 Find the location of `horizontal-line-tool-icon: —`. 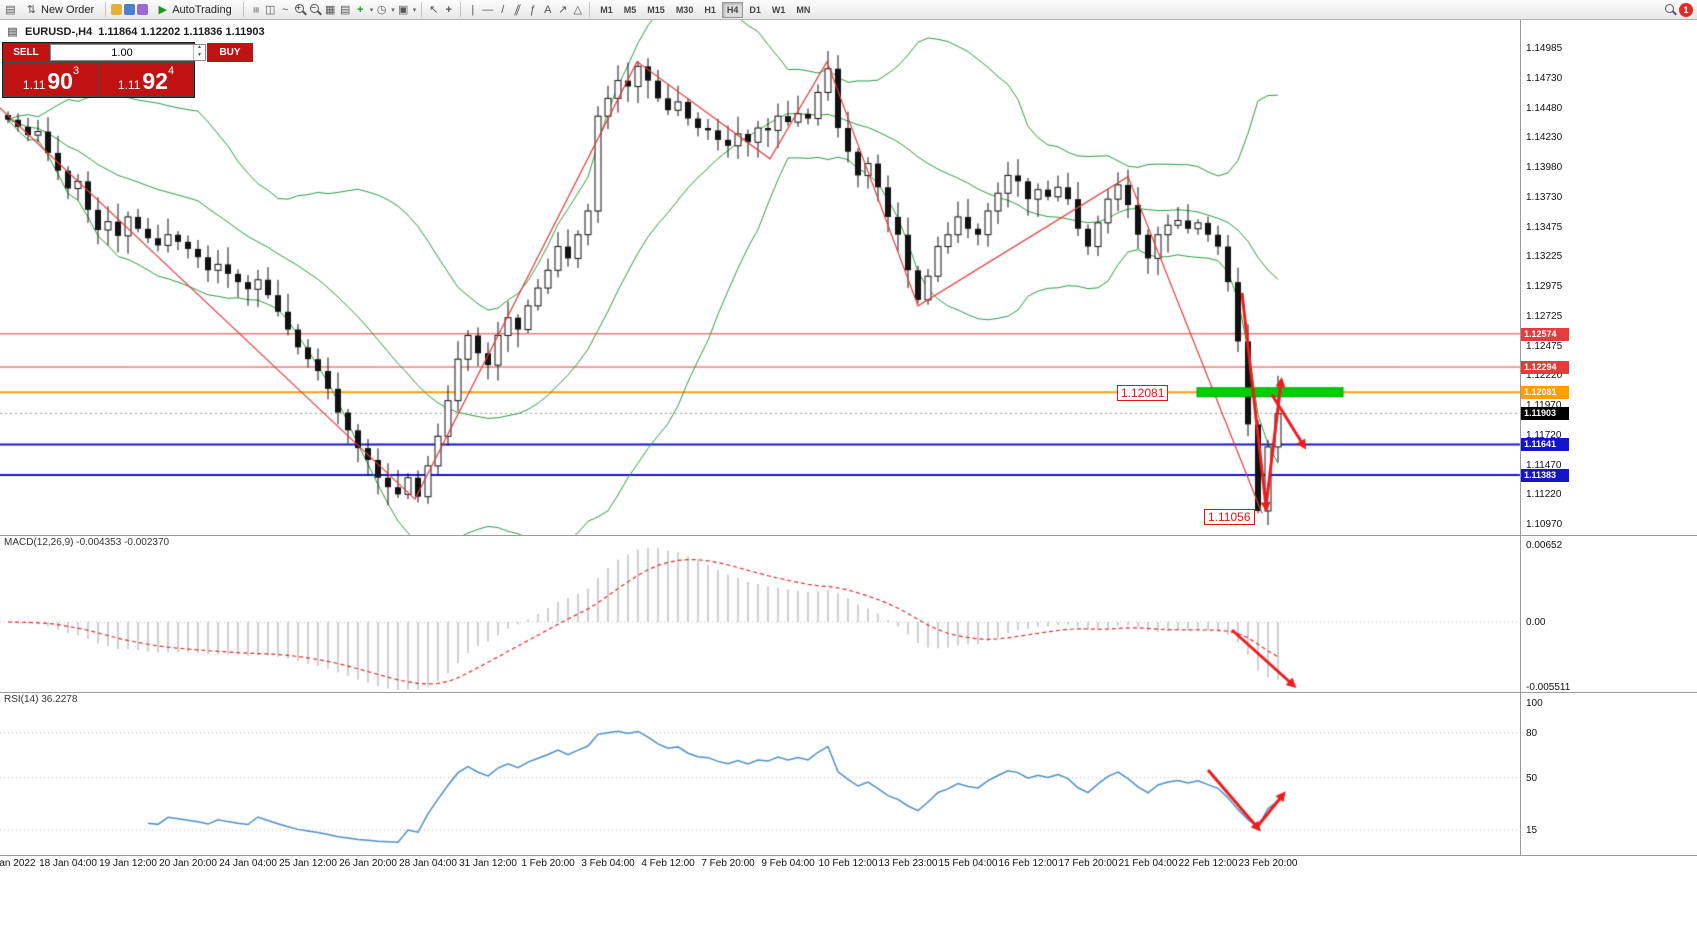

horizontal-line-tool-icon: — is located at coordinates (488, 9).